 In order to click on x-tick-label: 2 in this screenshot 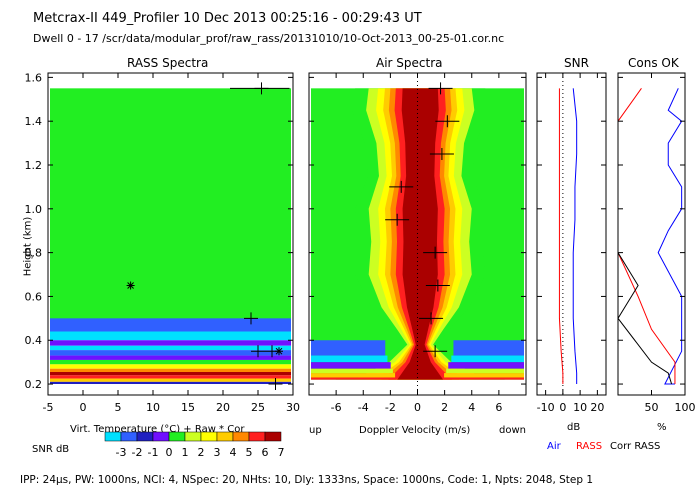, I will do `click(444, 407)`.